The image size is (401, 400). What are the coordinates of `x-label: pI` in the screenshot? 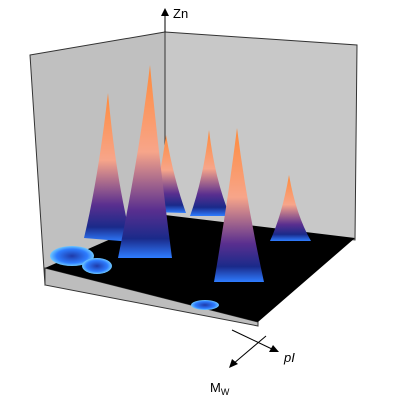 It's located at (289, 357).